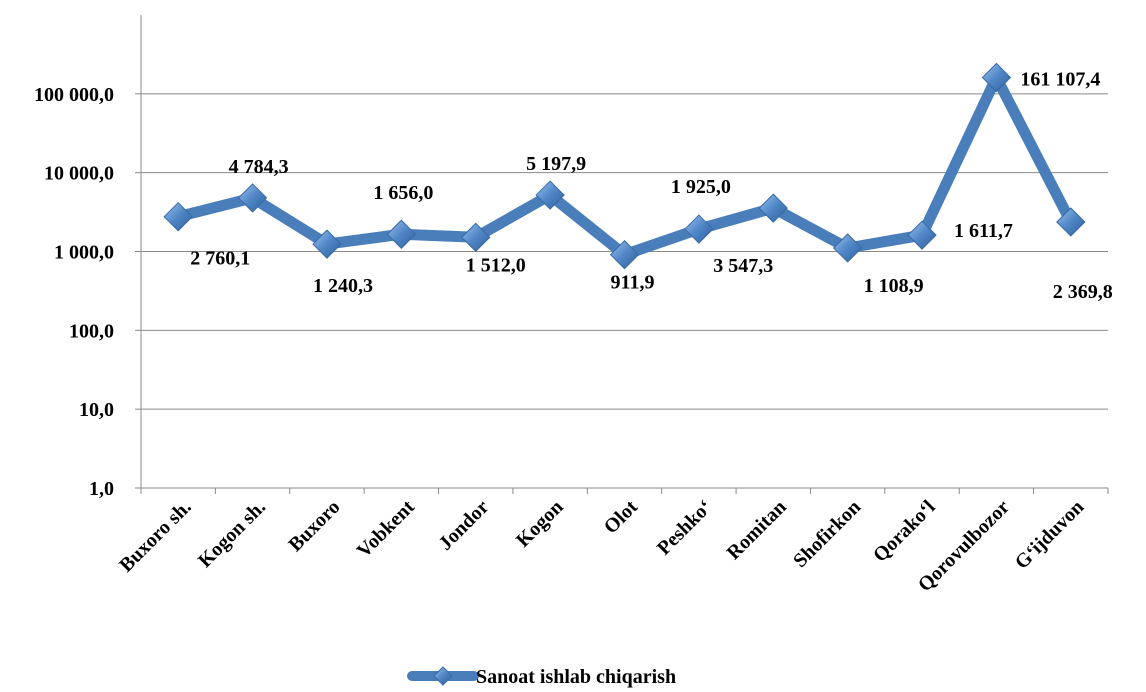  Describe the element at coordinates (743, 266) in the screenshot. I see `data-label: 3 547,3` at that location.